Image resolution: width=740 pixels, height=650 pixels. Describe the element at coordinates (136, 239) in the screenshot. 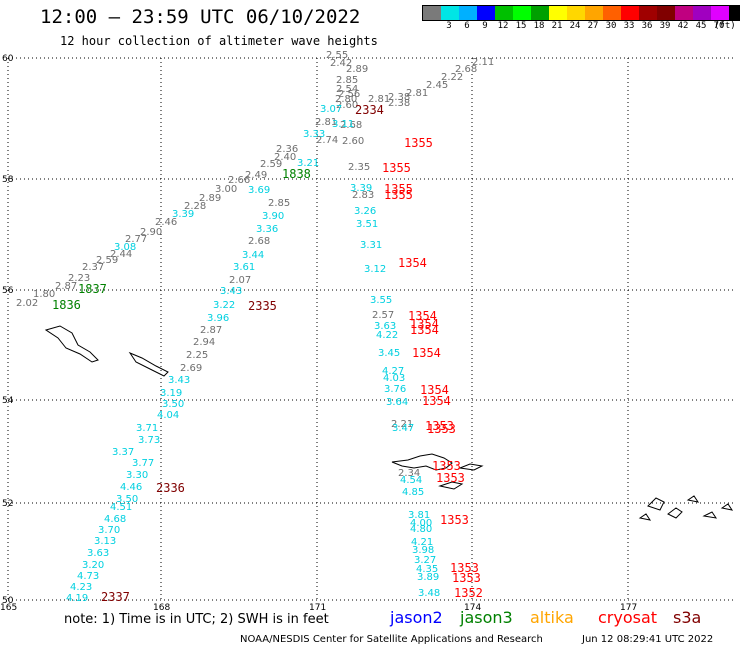

I see `obs-value-gray: 2.77` at that location.